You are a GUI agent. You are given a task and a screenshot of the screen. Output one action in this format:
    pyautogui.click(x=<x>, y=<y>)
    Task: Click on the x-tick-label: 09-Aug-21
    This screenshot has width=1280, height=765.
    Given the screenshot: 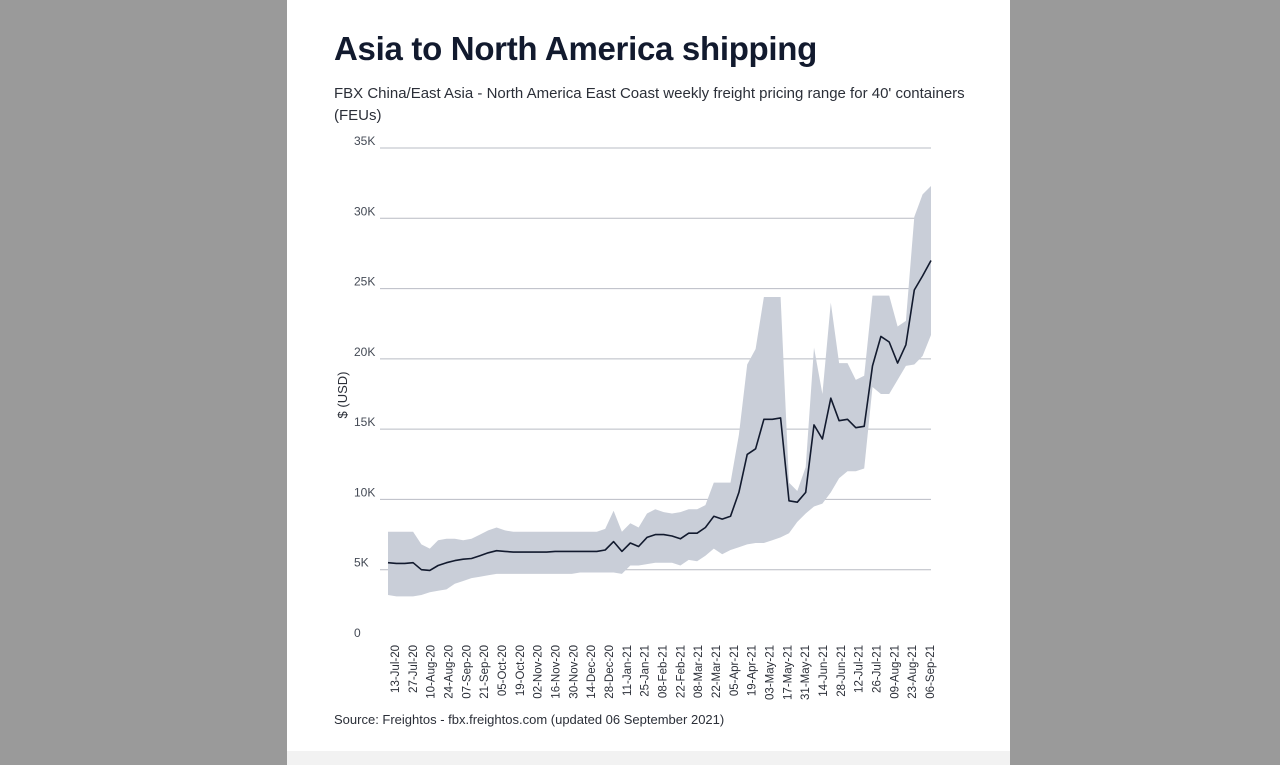 What is the action you would take?
    pyautogui.click(x=895, y=672)
    